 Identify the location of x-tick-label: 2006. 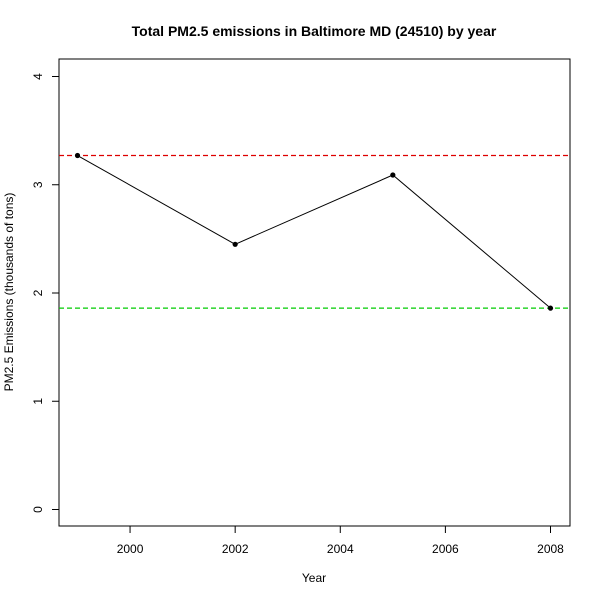
(445, 549).